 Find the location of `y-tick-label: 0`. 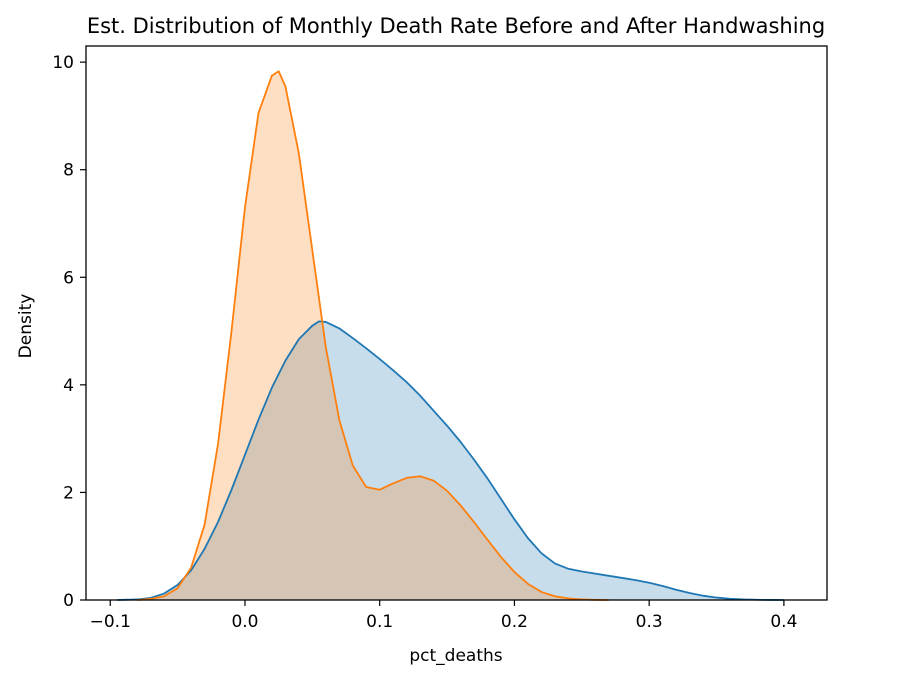

y-tick-label: 0 is located at coordinates (68, 601).